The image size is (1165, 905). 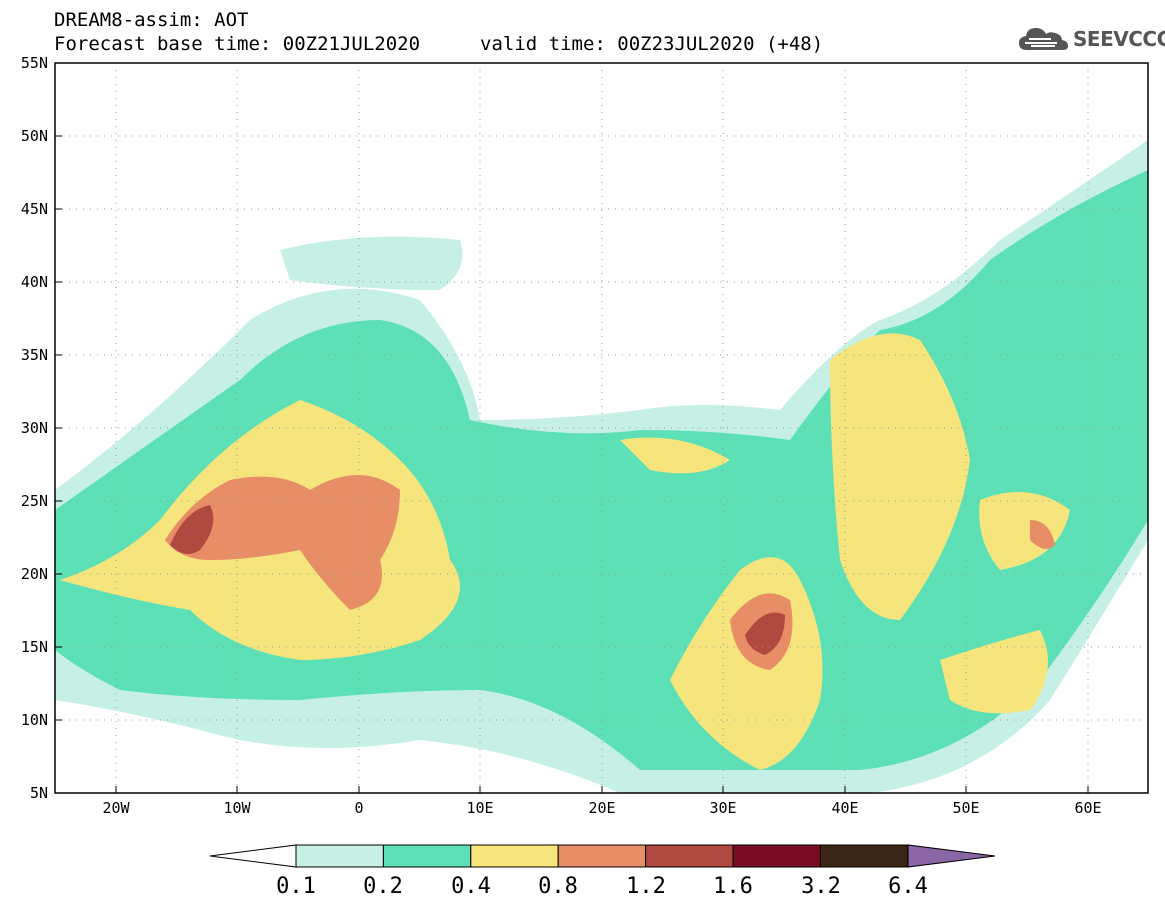 What do you see at coordinates (1043, 39) in the screenshot?
I see `cloud-icon` at bounding box center [1043, 39].